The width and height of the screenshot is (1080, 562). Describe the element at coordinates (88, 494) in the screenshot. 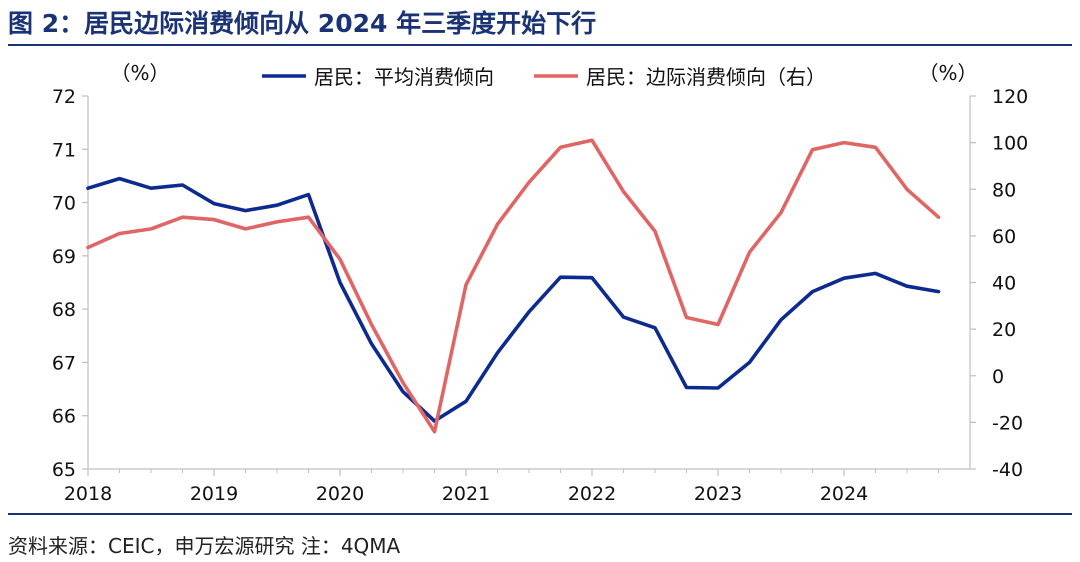

I see `x-tick-label: 2018` at that location.